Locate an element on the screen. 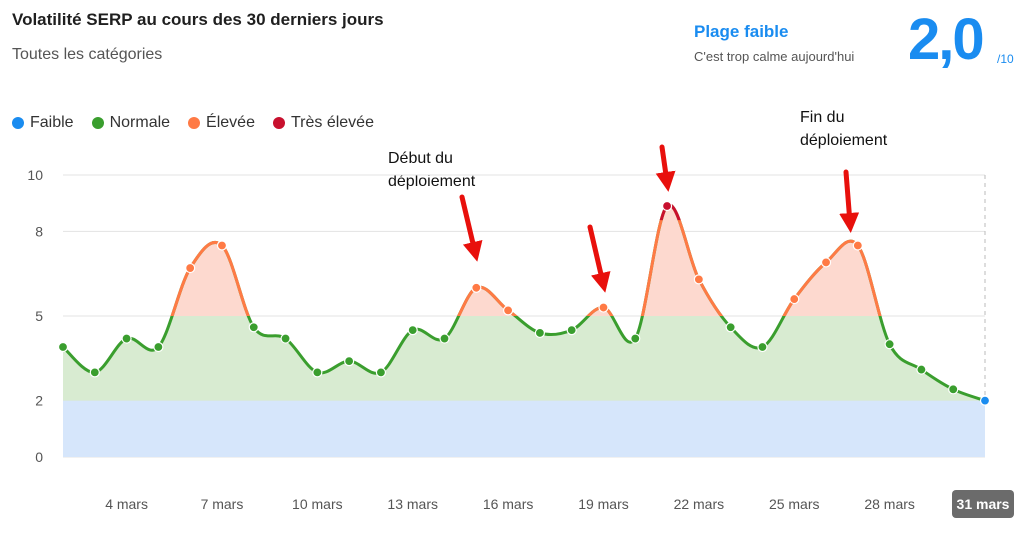 Image resolution: width=1024 pixels, height=533 pixels. legend-item-tres-elevee: Très élevée is located at coordinates (323, 123).